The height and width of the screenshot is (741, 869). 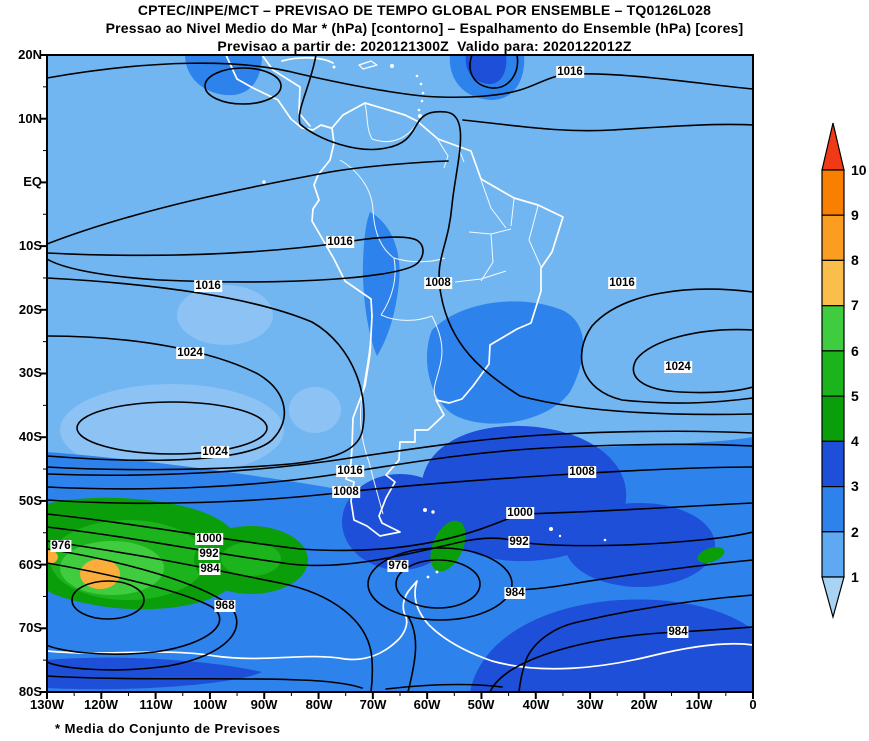 I want to click on lon-tick-label: 50W, so click(x=481, y=704).